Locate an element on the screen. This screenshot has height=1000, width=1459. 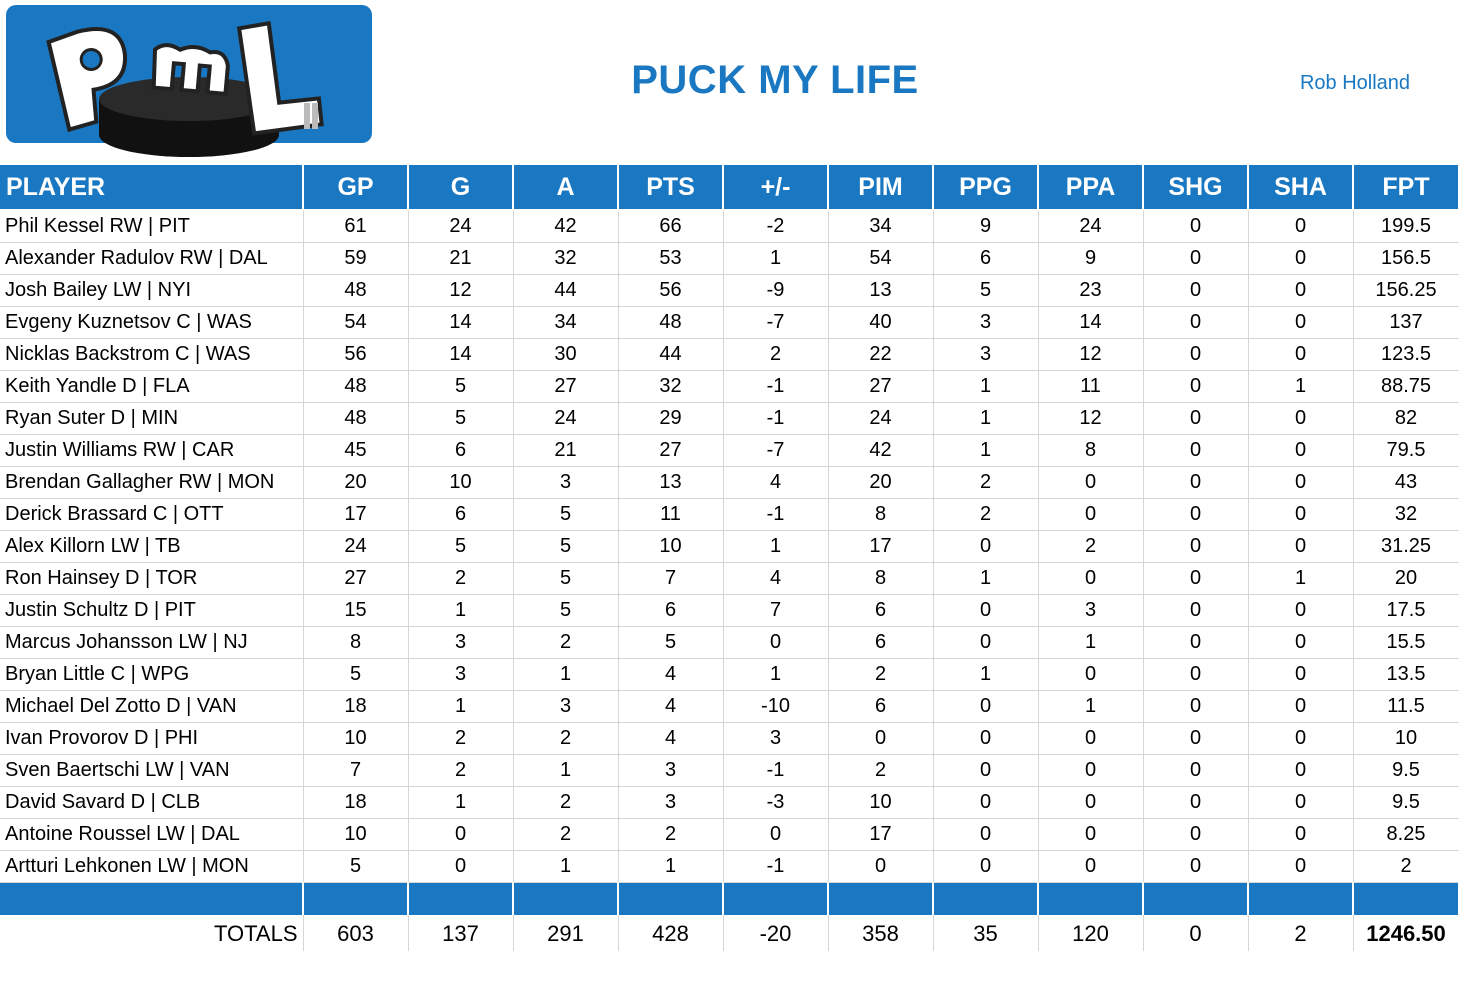
column-header-2: G is located at coordinates (461, 188).